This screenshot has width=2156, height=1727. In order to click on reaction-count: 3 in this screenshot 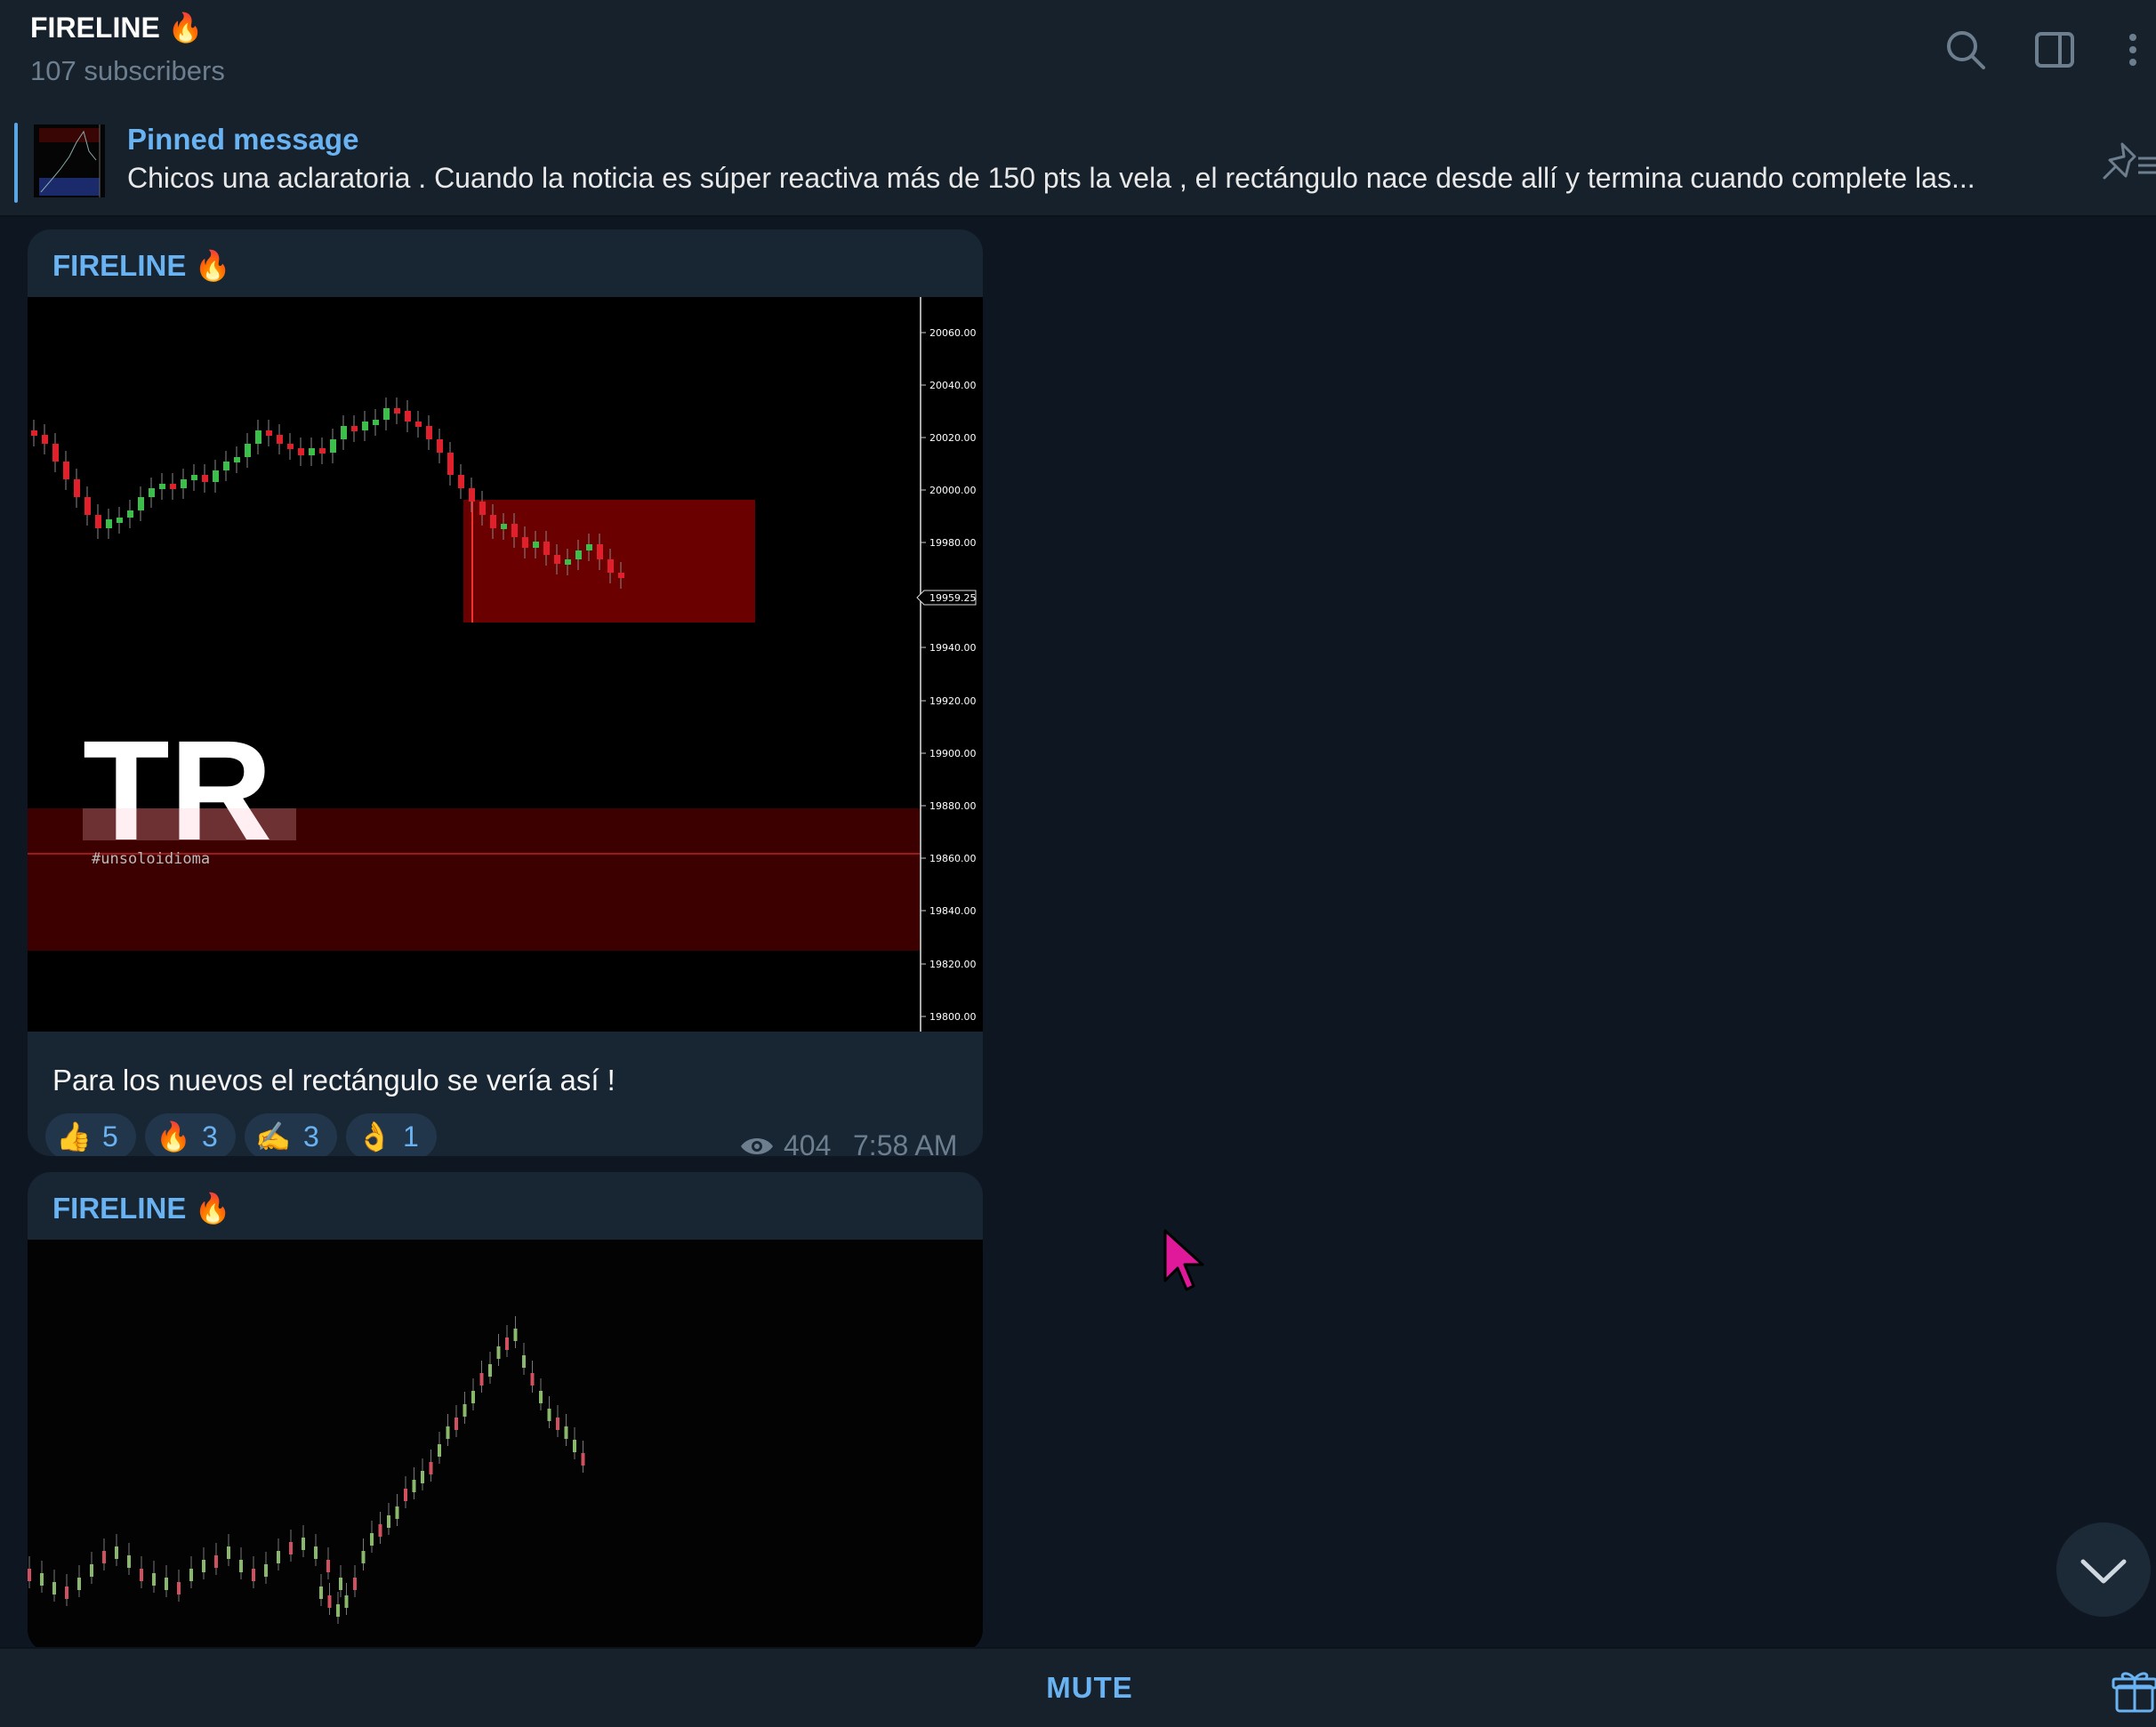, I will do `click(311, 1137)`.